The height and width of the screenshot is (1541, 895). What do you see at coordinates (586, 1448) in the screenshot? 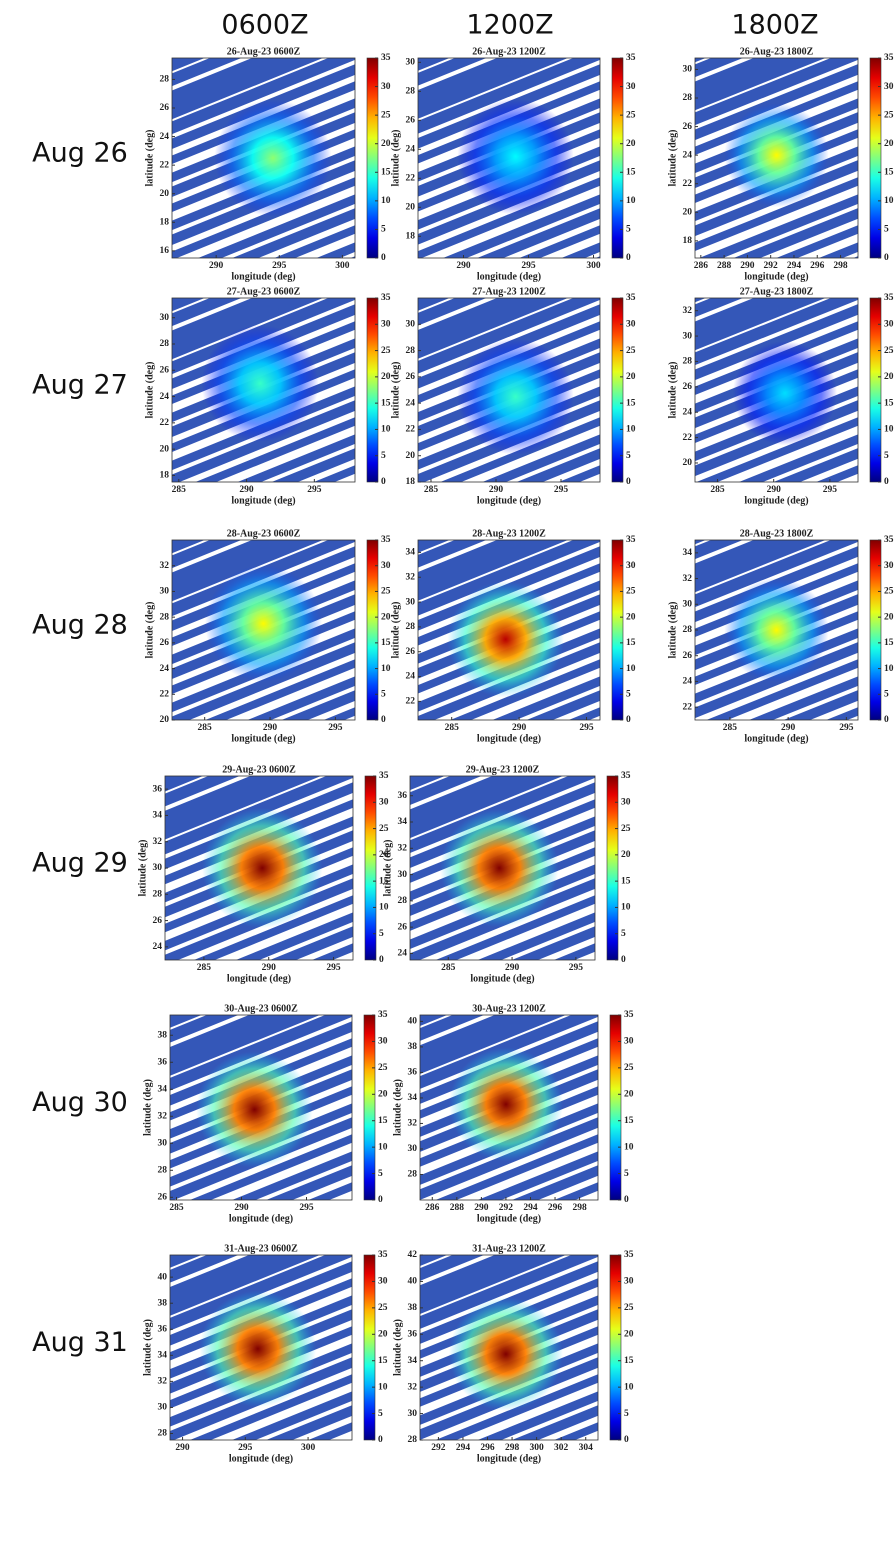
I see `x-tick-label: 304` at bounding box center [586, 1448].